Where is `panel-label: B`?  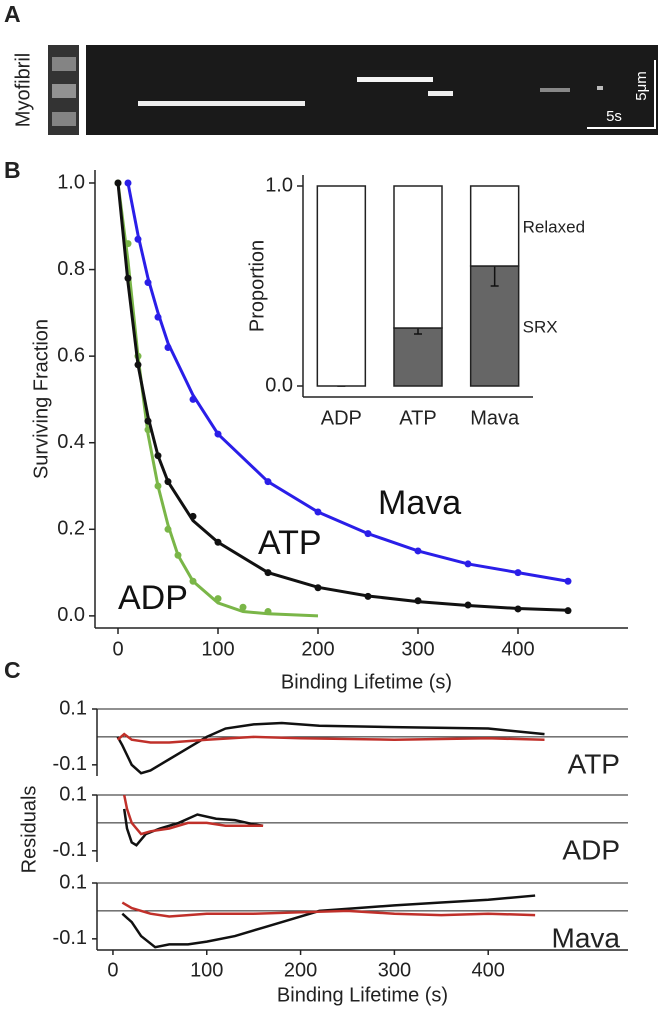
panel-label: B is located at coordinates (12, 170).